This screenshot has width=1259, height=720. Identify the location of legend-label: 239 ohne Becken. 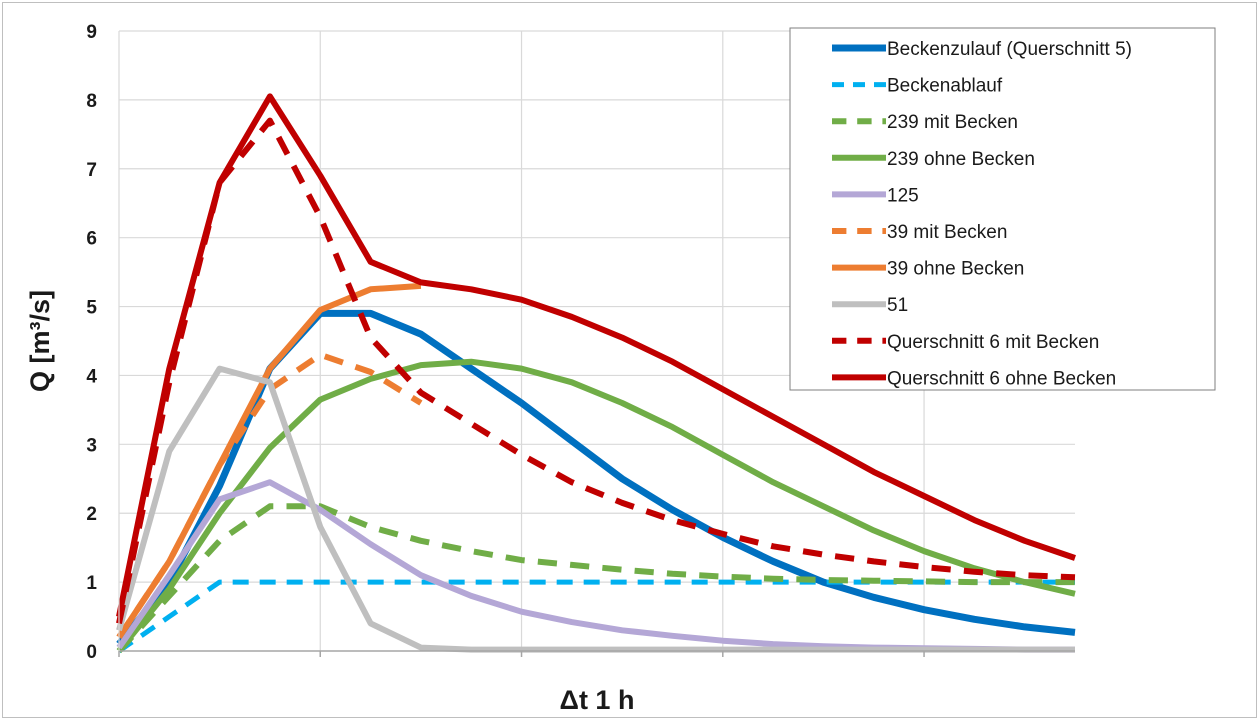
(961, 159).